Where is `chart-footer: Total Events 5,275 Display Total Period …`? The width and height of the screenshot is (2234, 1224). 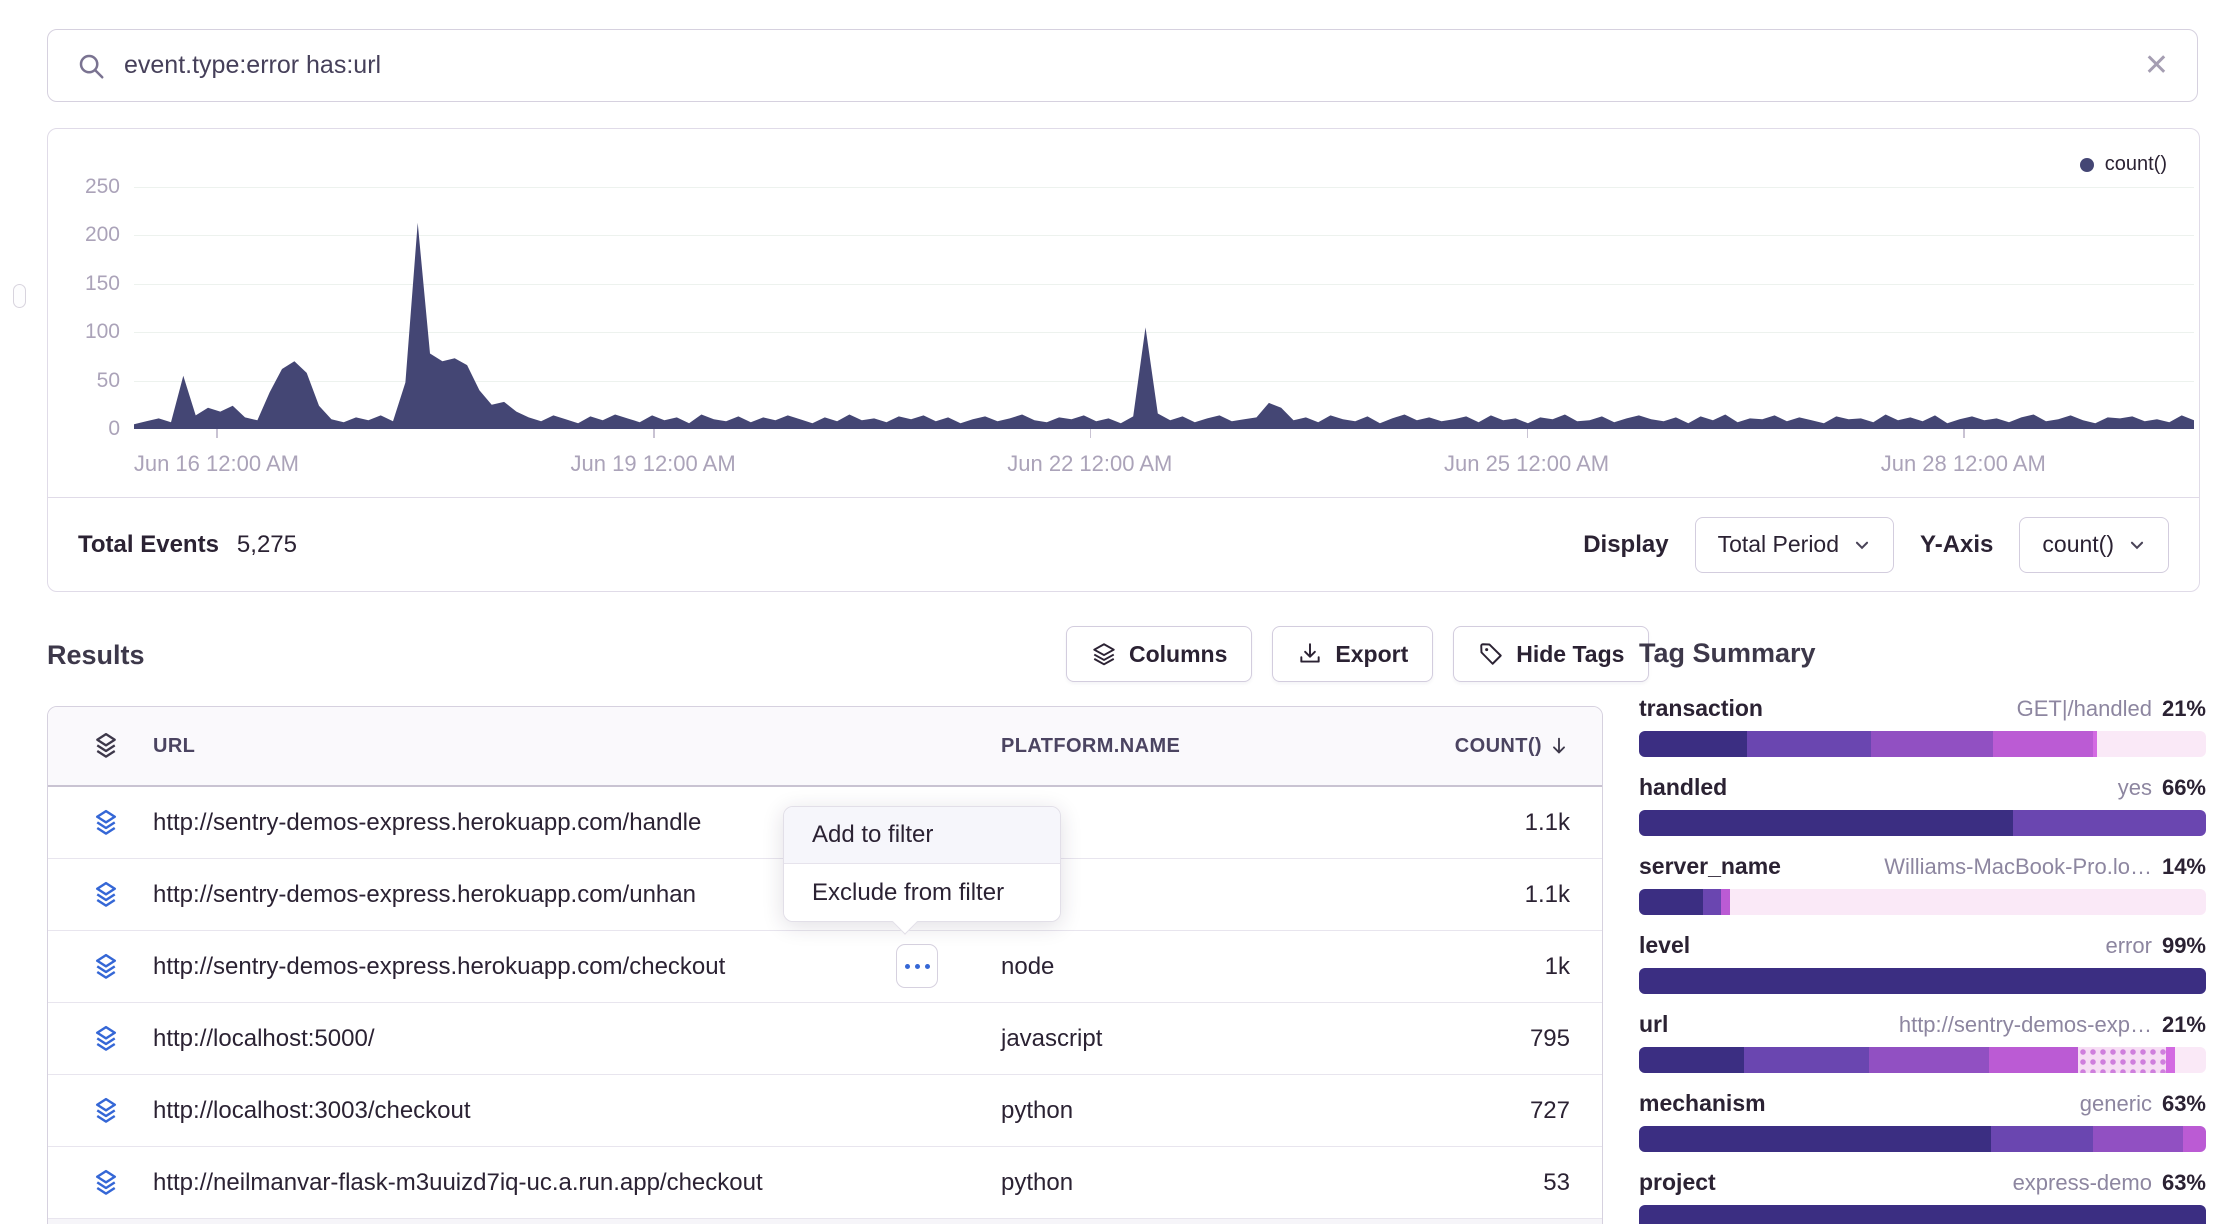 chart-footer: Total Events 5,275 Display Total Period … is located at coordinates (1123, 544).